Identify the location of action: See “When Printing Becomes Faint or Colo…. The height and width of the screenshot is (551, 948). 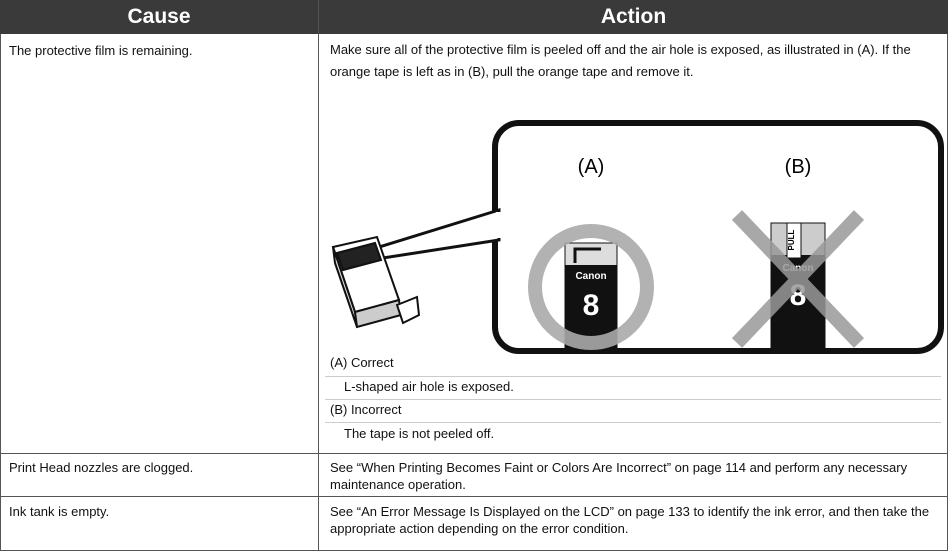
(619, 476).